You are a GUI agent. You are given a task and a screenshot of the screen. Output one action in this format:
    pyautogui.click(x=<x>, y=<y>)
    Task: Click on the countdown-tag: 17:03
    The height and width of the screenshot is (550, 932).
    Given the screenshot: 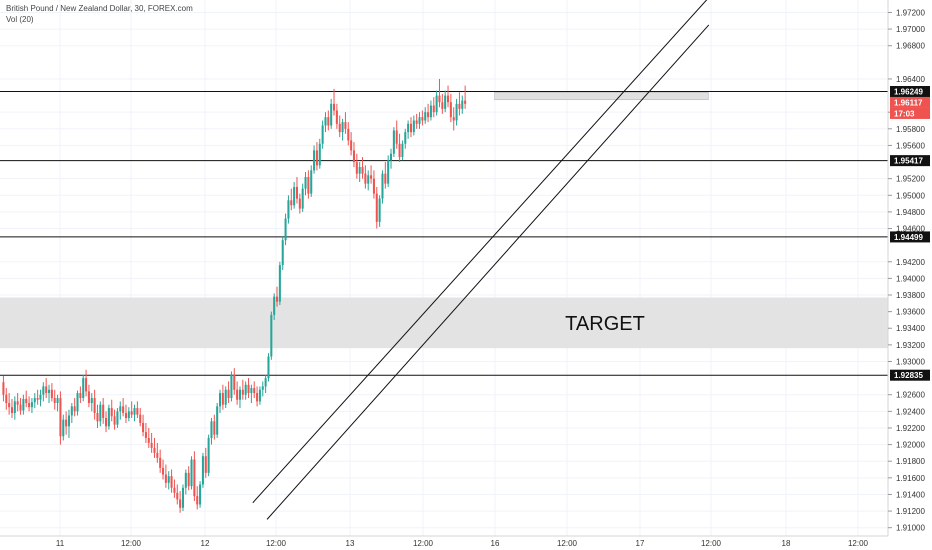 What is the action you would take?
    pyautogui.click(x=904, y=113)
    